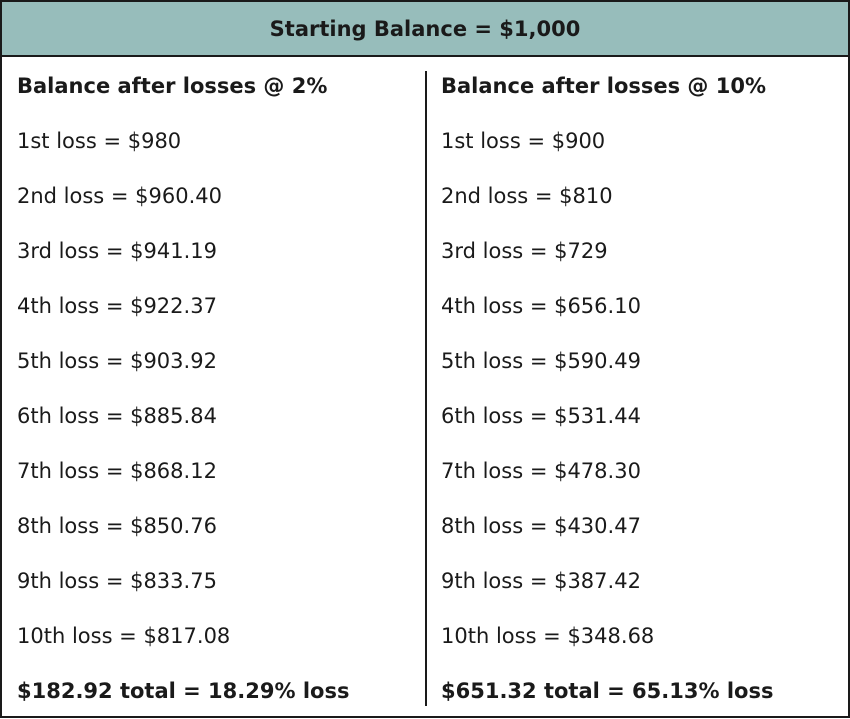 The width and height of the screenshot is (850, 719). Describe the element at coordinates (117, 361) in the screenshot. I see `list-item: 5th loss = $903.92` at that location.